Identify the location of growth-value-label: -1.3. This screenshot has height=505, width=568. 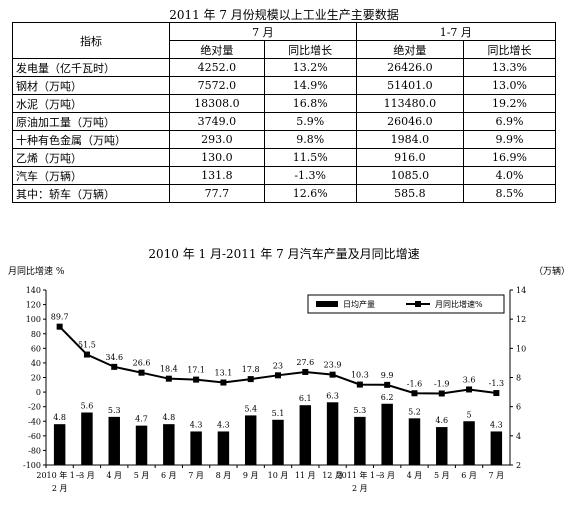
(496, 383).